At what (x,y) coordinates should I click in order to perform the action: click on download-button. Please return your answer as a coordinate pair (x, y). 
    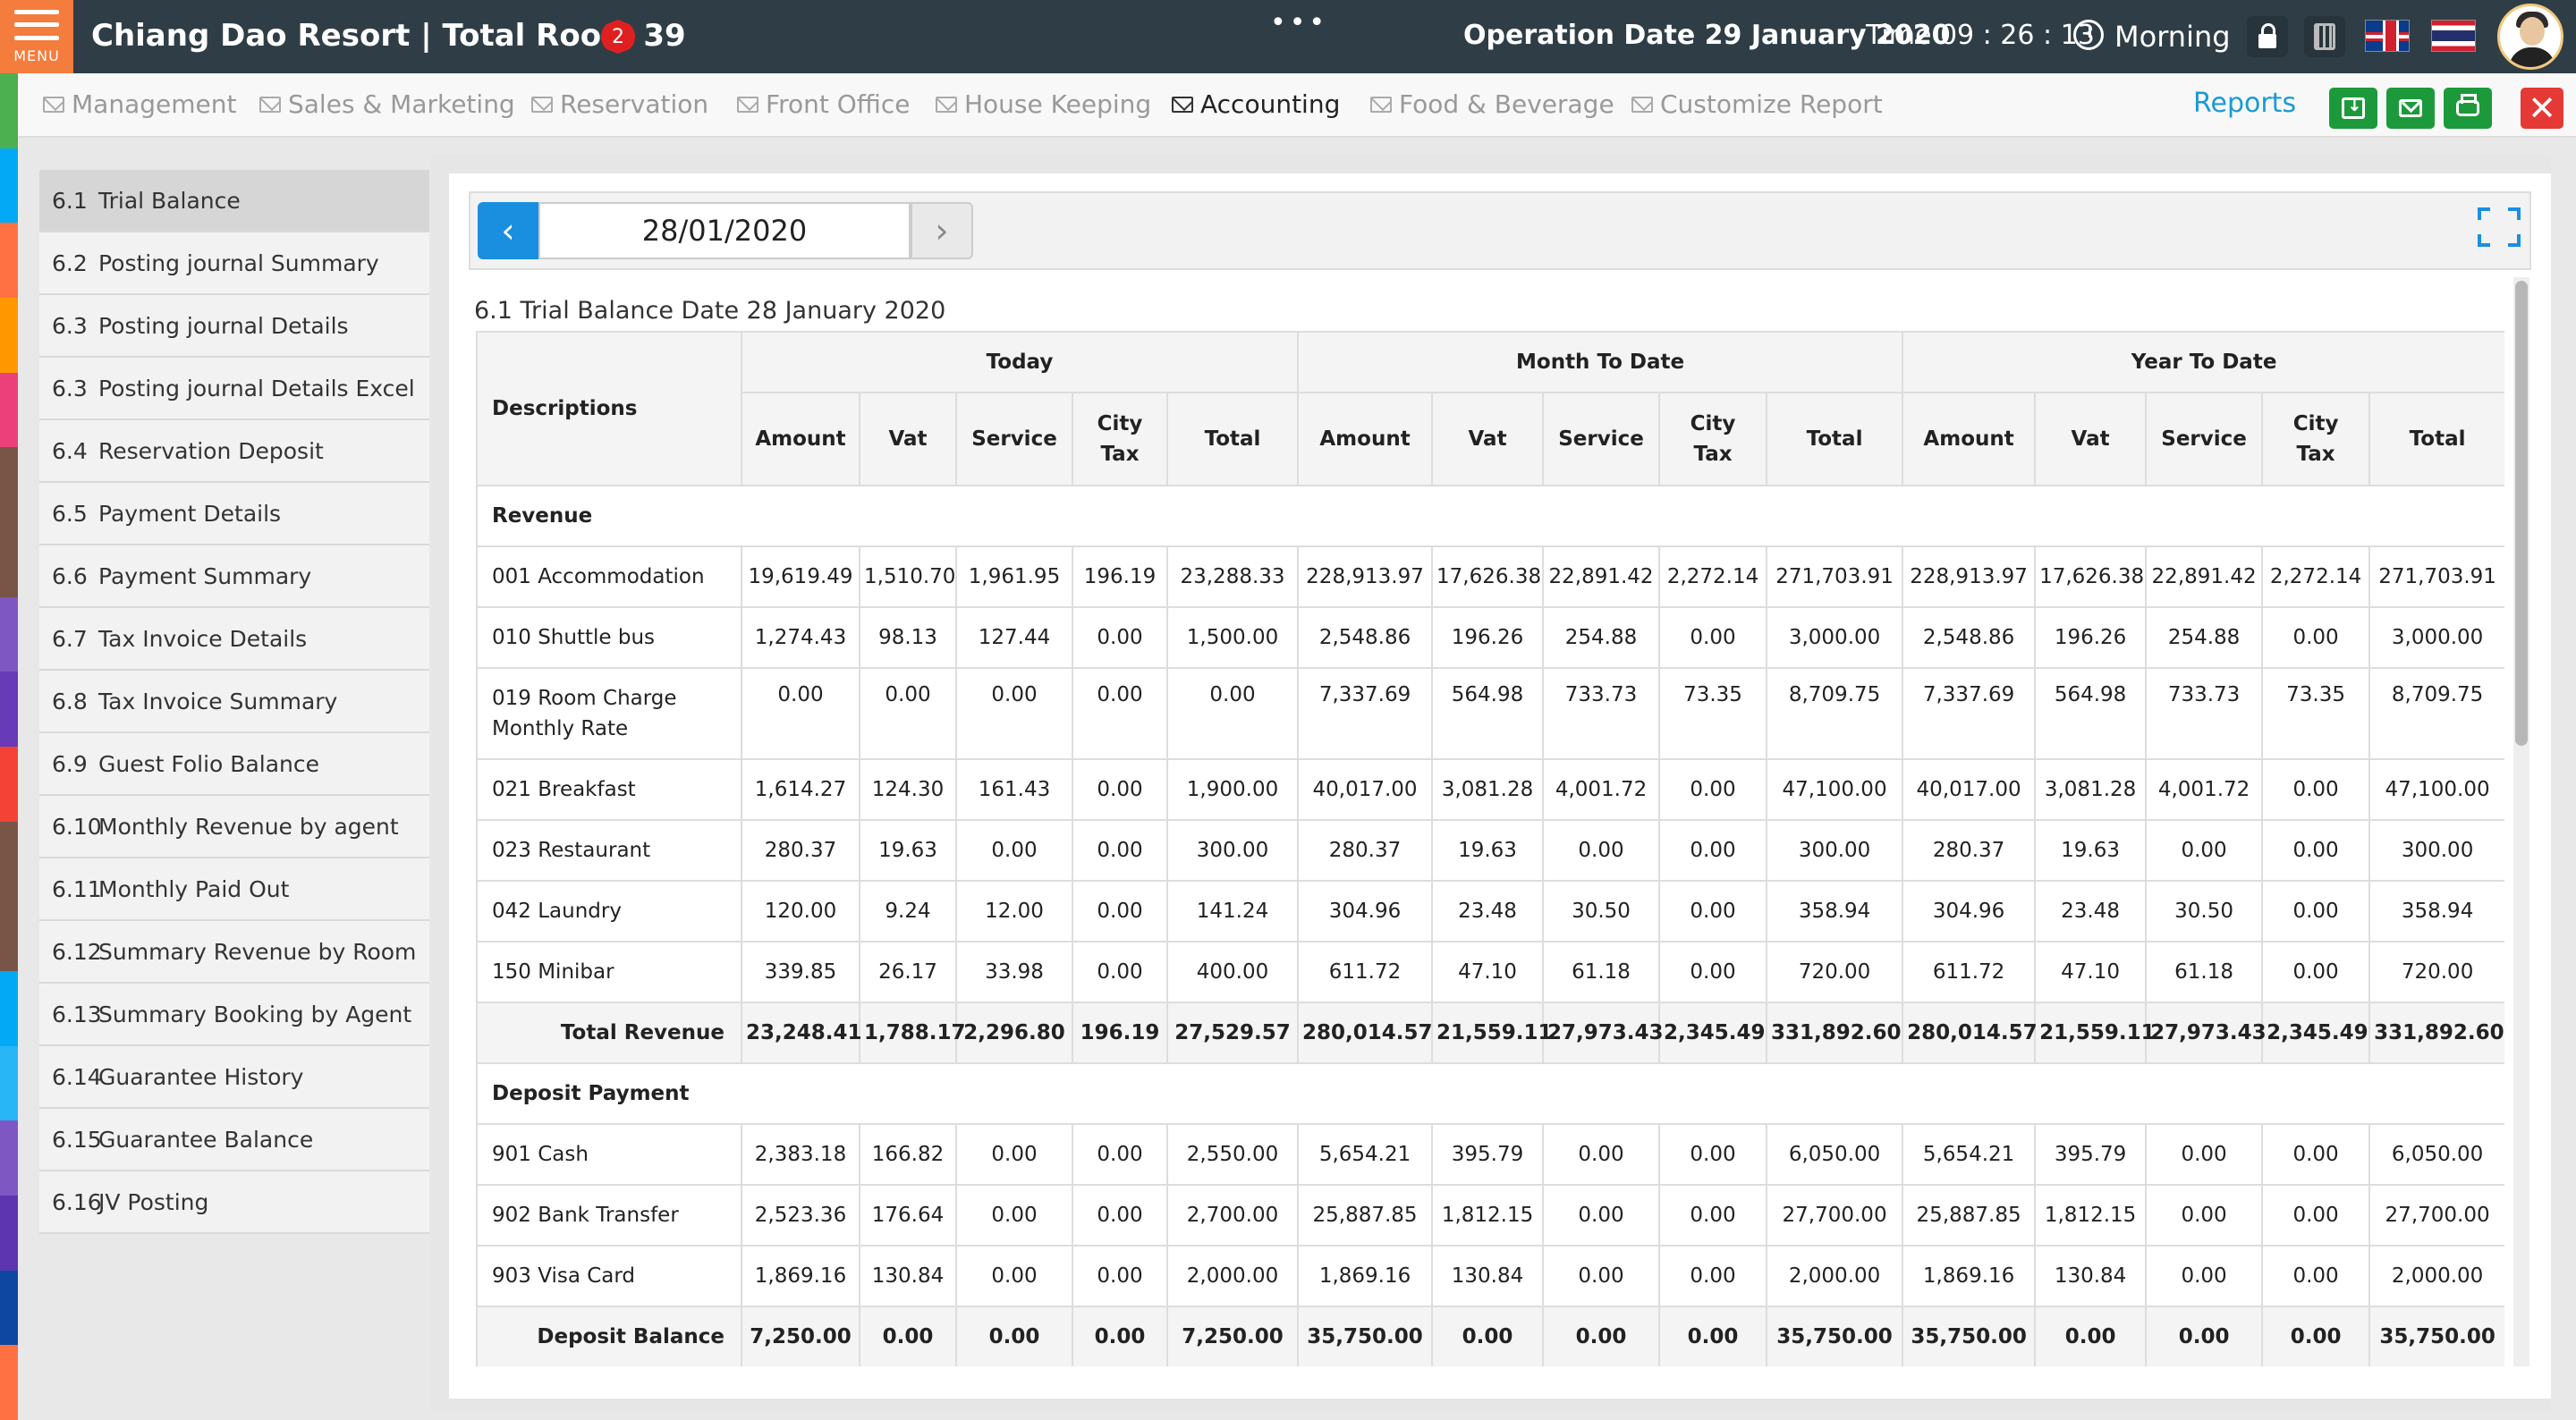
    Looking at the image, I should click on (2353, 108).